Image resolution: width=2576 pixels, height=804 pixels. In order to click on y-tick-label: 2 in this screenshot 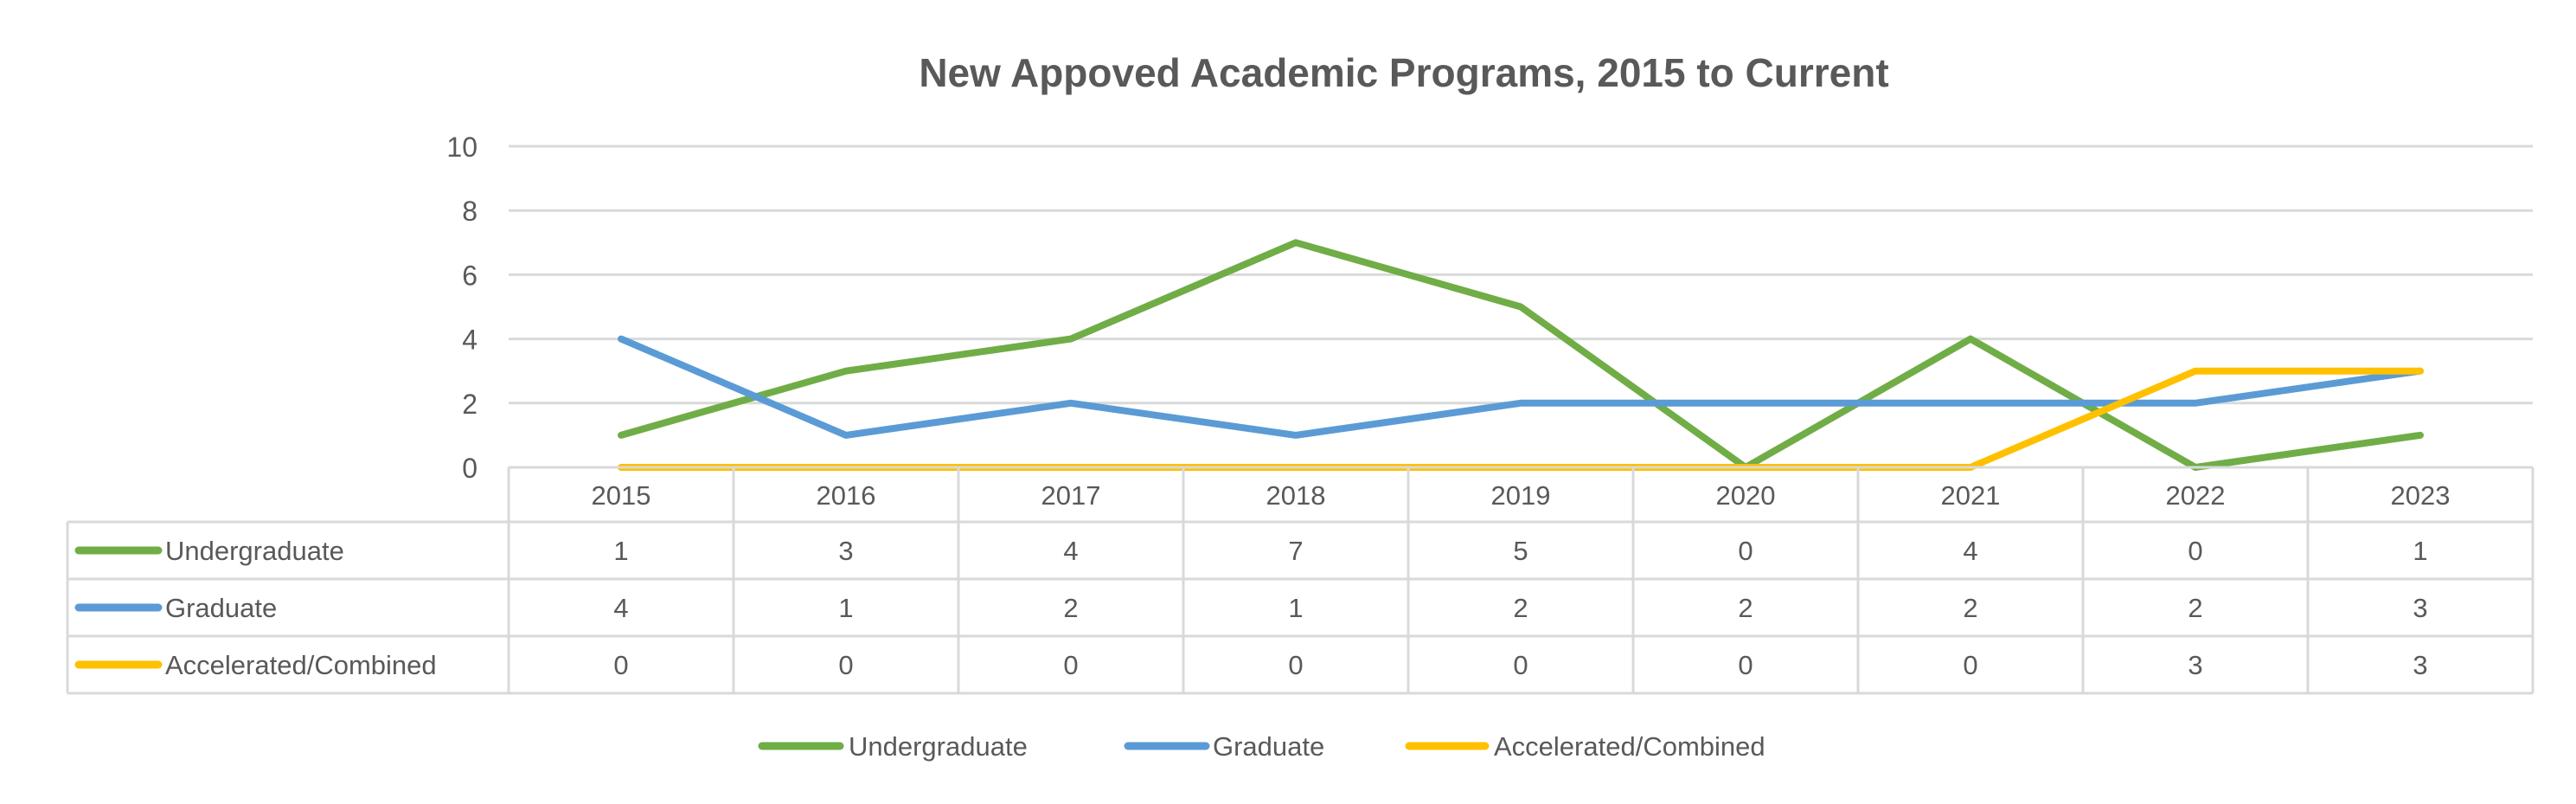, I will do `click(469, 405)`.